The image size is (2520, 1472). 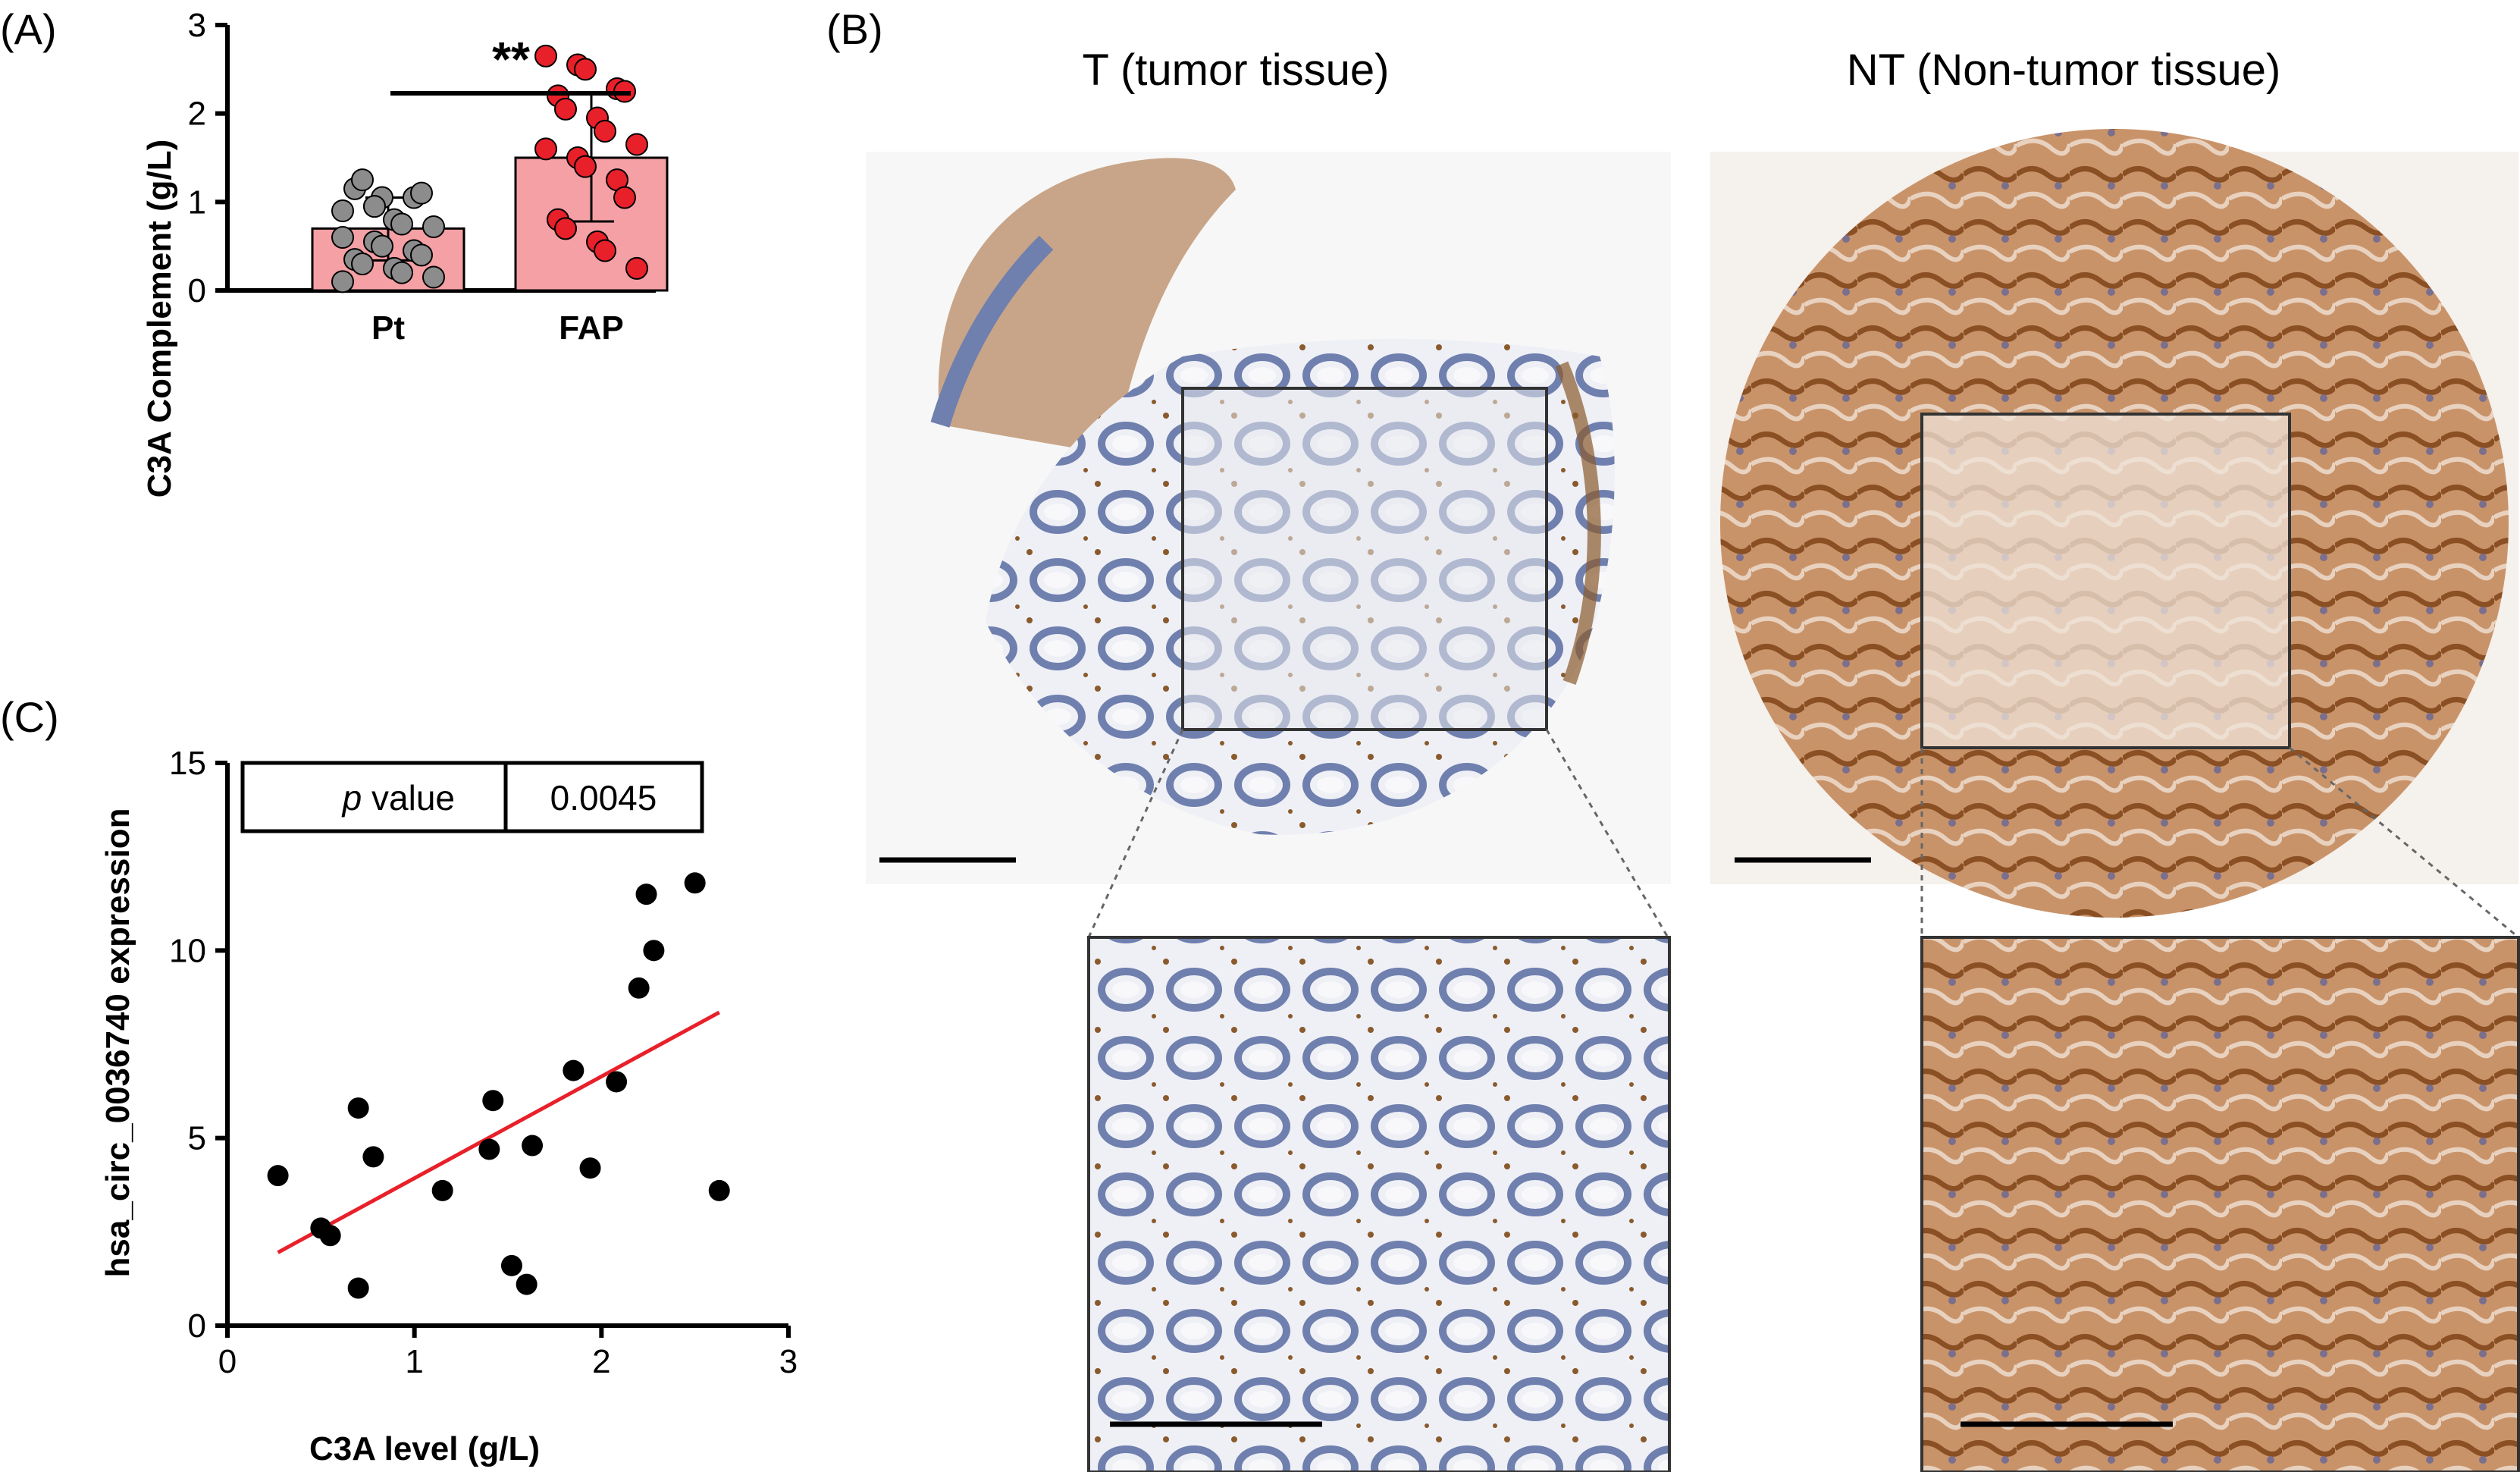 What do you see at coordinates (227, 1362) in the screenshot?
I see `x-tick-label: 0` at bounding box center [227, 1362].